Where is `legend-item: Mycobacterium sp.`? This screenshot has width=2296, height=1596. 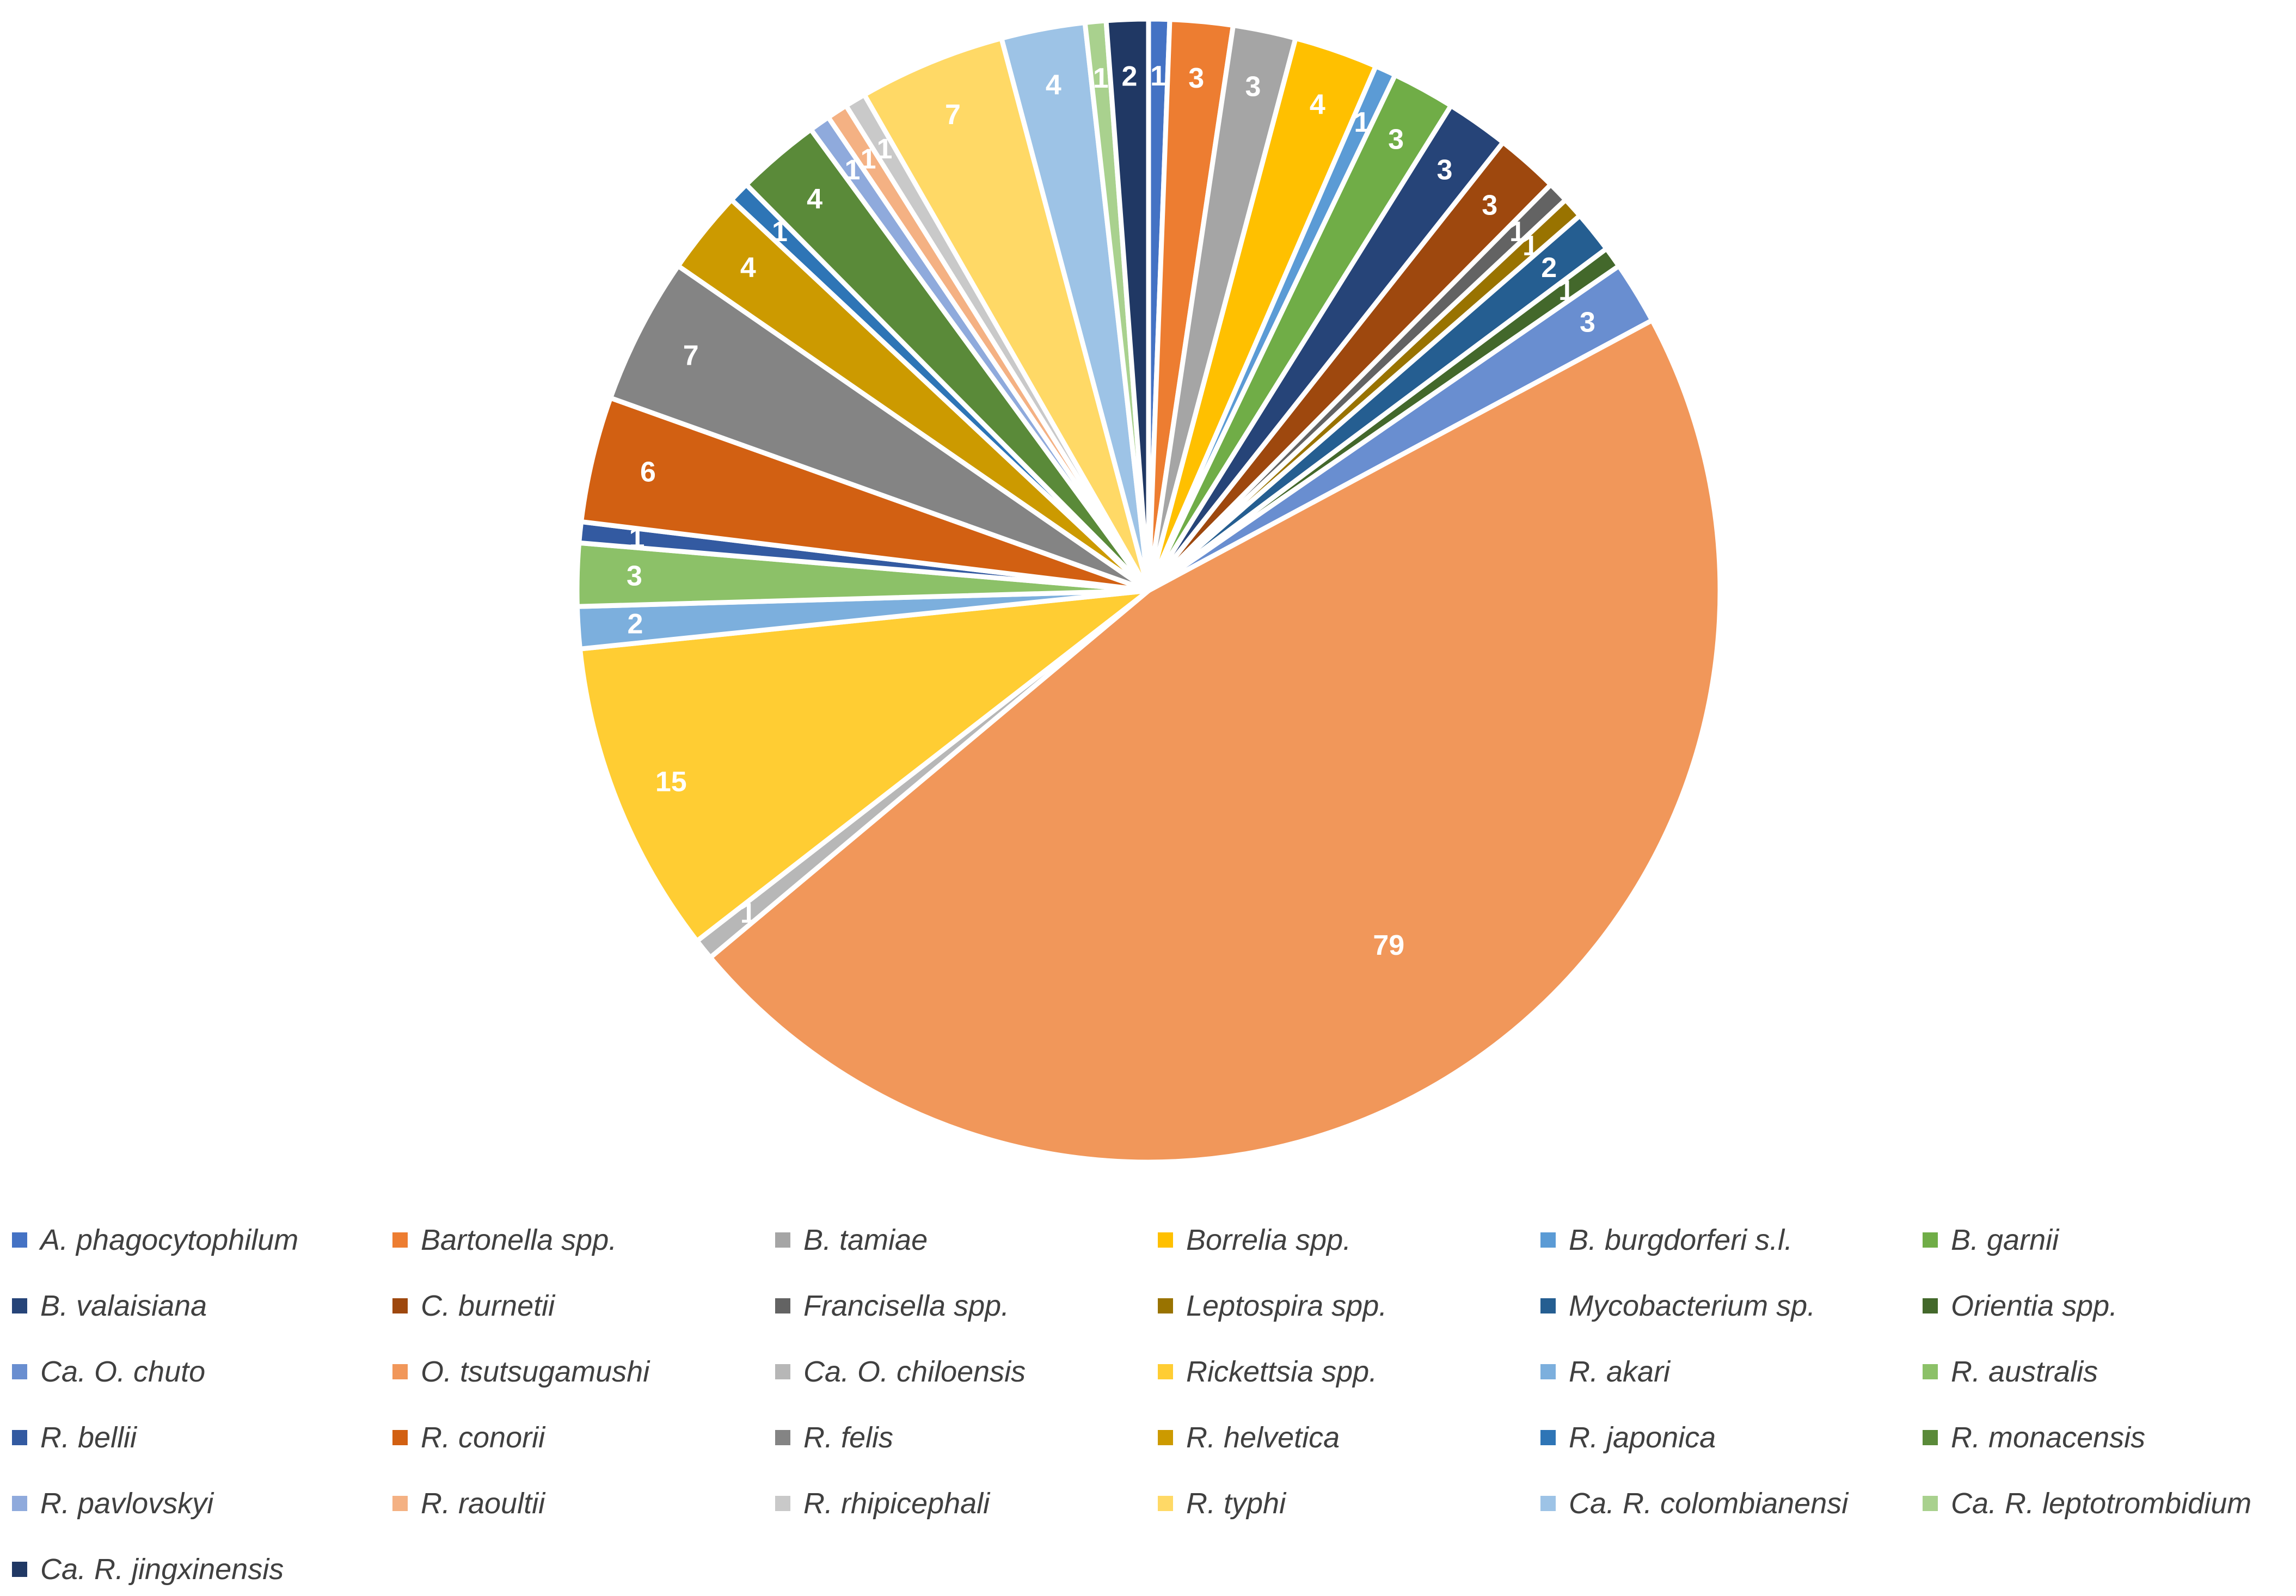 legend-item: Mycobacterium sp. is located at coordinates (1677, 1306).